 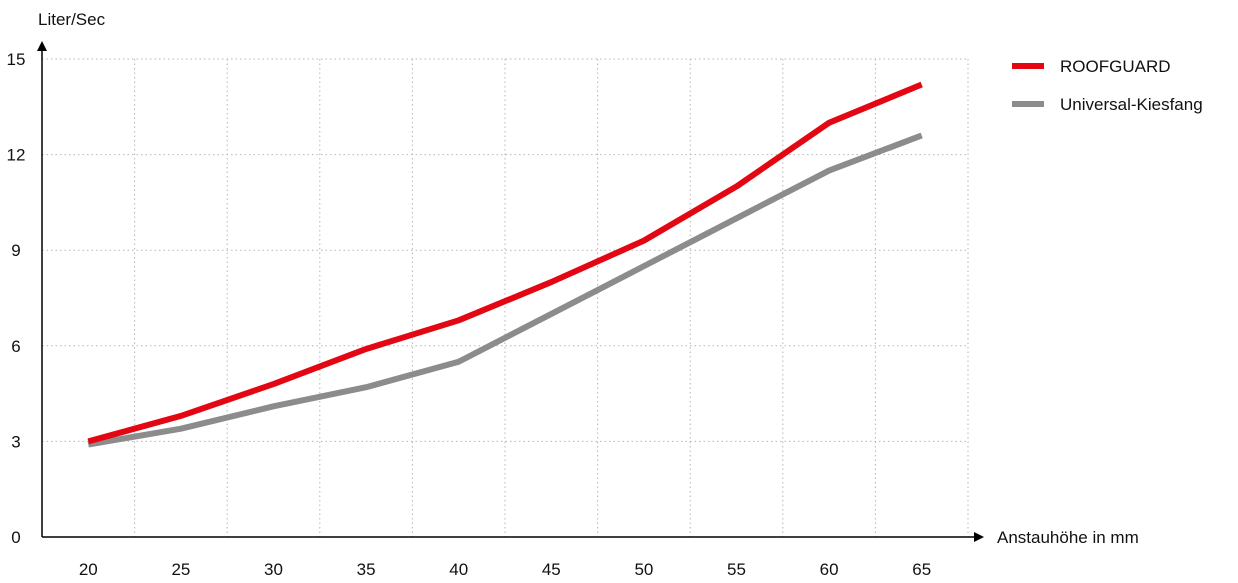 What do you see at coordinates (15, 346) in the screenshot?
I see `y-tick-label-2: 6` at bounding box center [15, 346].